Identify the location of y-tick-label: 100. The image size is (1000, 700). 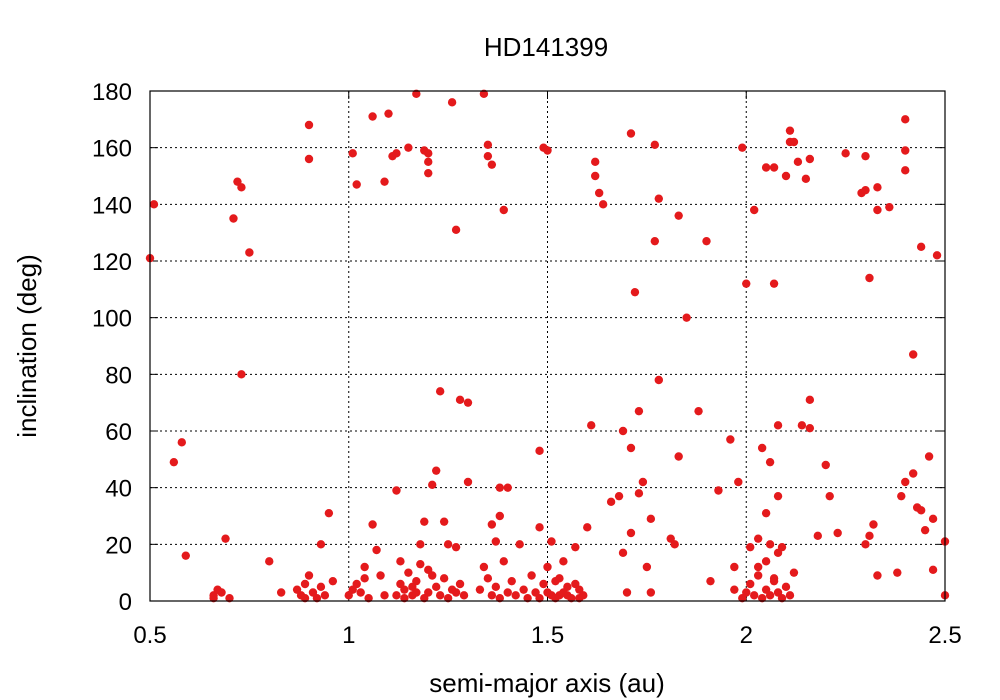
(112, 319).